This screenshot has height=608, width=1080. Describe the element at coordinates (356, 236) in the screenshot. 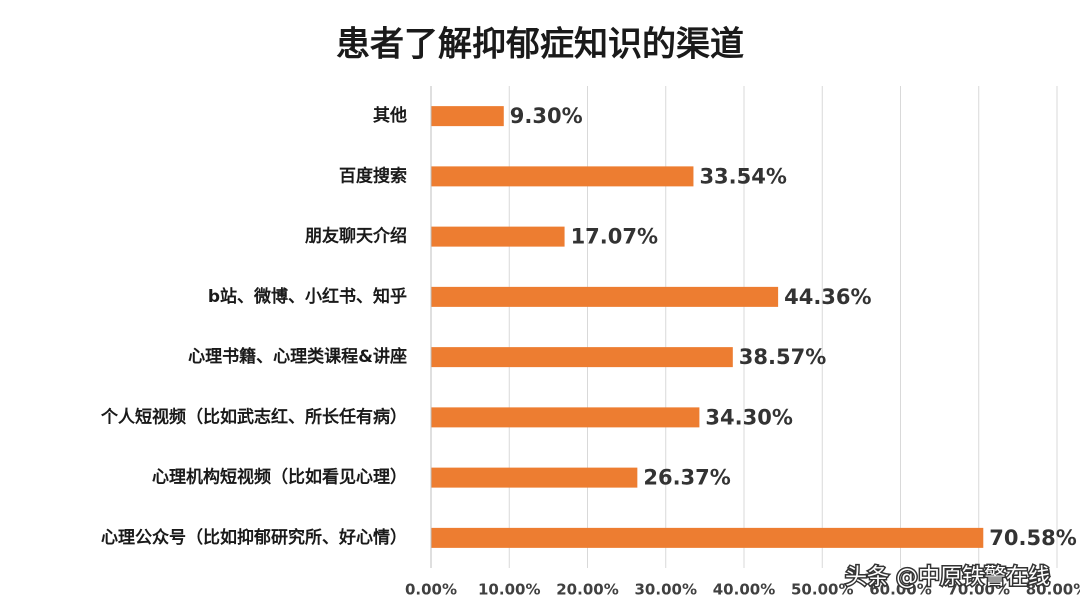

I see `y-tick-label: 朋友聊天介绍` at that location.